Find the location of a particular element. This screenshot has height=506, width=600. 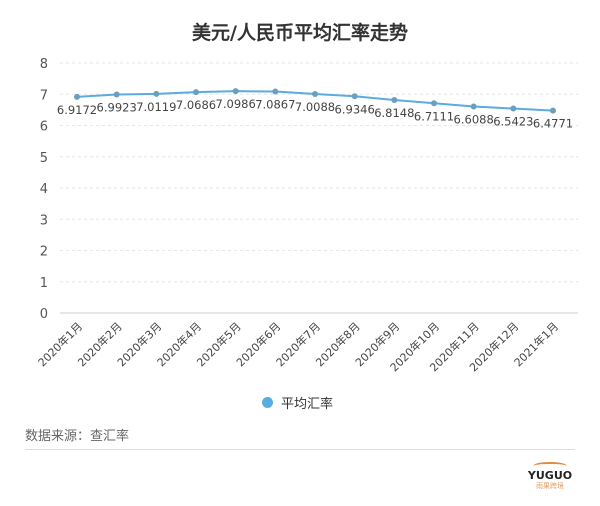

data-label: 6.9172 is located at coordinates (77, 110).